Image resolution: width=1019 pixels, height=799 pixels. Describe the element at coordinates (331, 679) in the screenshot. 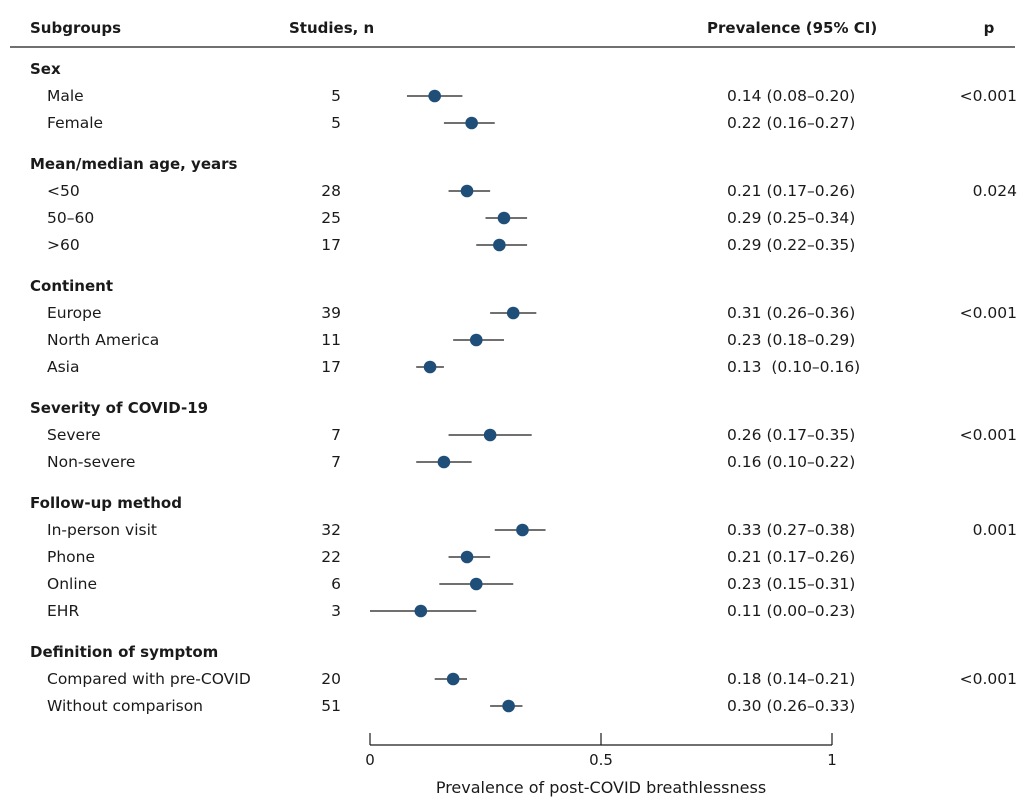

I see `row-studies: 20` at that location.